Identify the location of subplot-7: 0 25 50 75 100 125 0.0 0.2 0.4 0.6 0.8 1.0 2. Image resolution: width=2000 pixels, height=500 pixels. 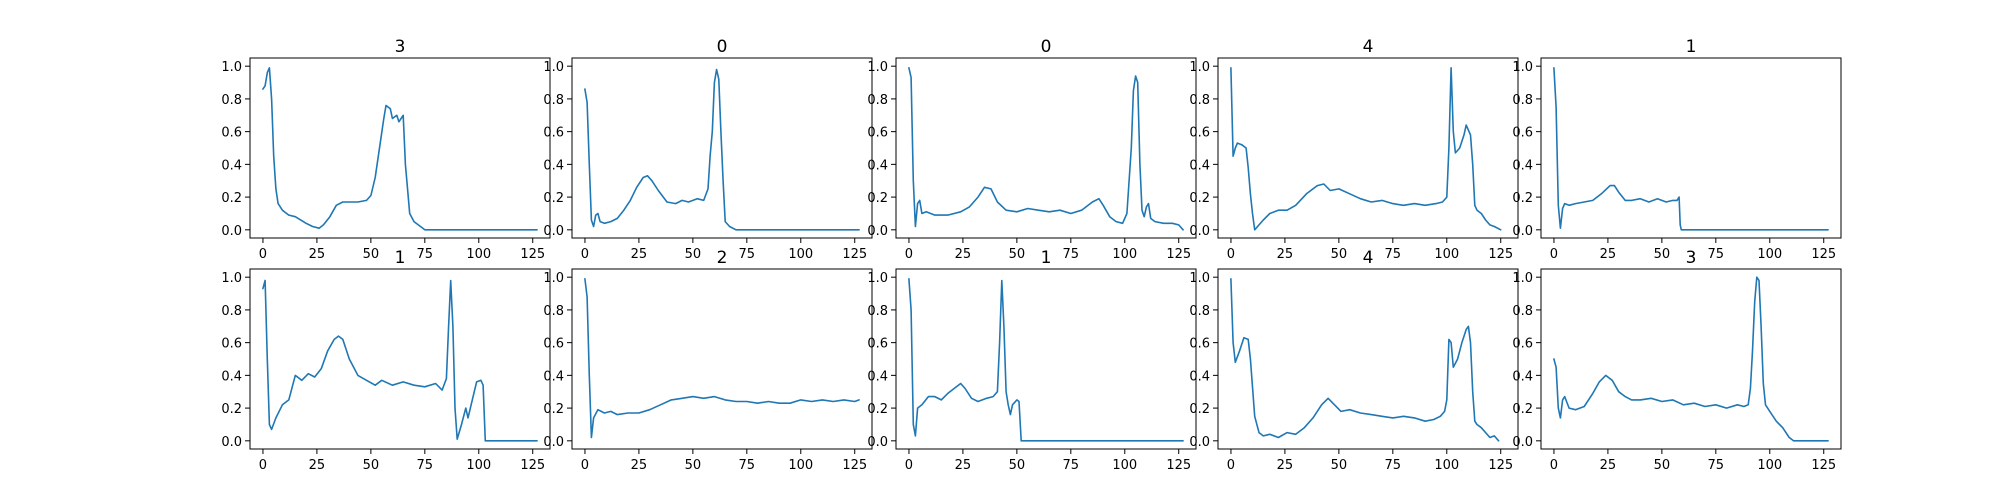
(708, 360).